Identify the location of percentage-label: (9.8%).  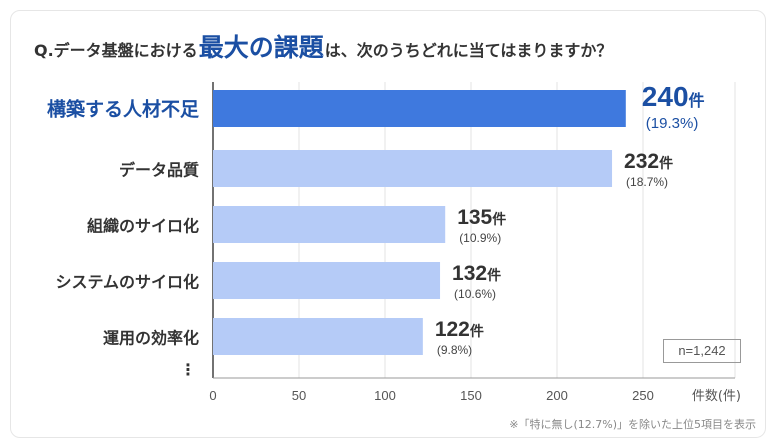
(454, 350).